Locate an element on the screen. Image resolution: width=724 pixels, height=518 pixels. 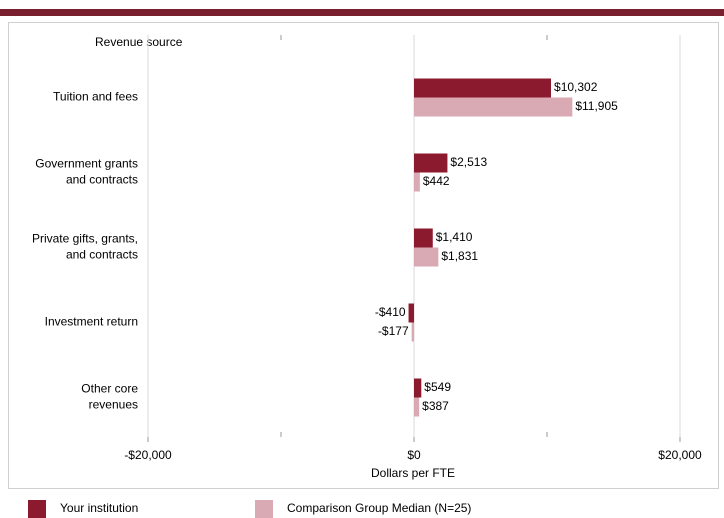
top-band is located at coordinates (362, 12).